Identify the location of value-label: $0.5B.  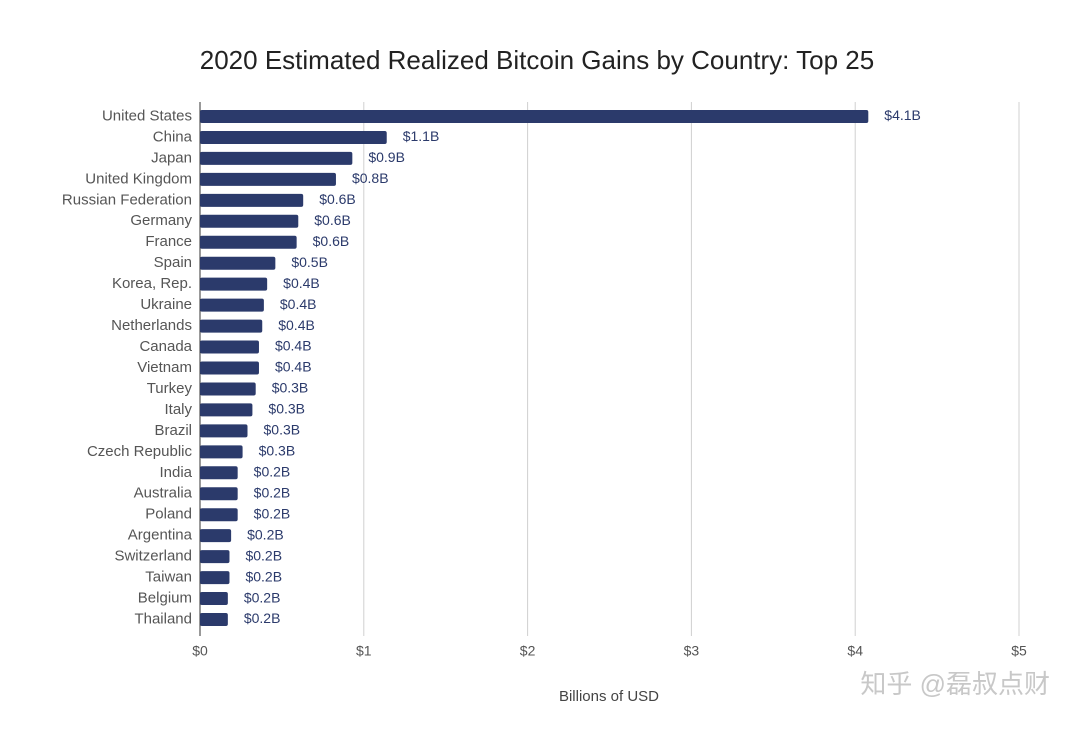
(309, 262).